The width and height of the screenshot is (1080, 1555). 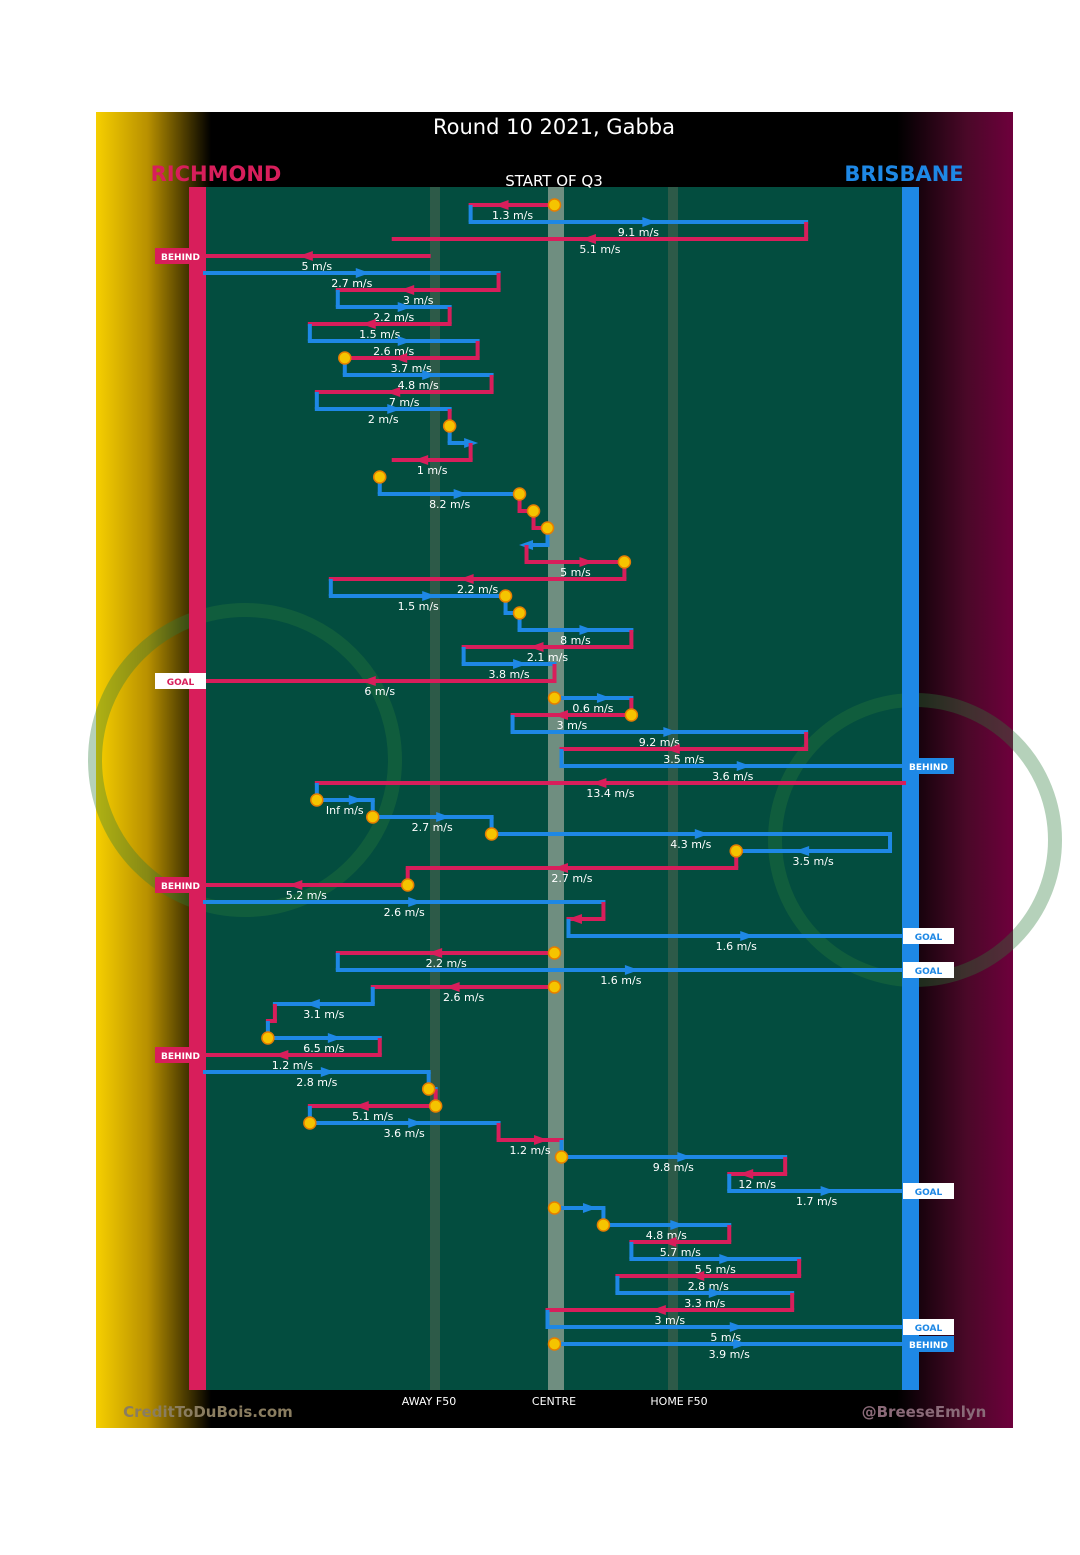 I want to click on tiger-watermark-circle, so click(x=245, y=760).